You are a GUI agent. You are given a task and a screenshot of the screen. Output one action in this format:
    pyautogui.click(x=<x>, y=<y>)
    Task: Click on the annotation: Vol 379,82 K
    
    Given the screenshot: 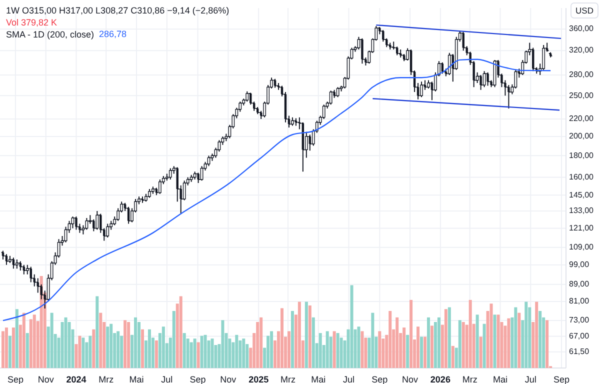 What is the action you would take?
    pyautogui.click(x=32, y=22)
    